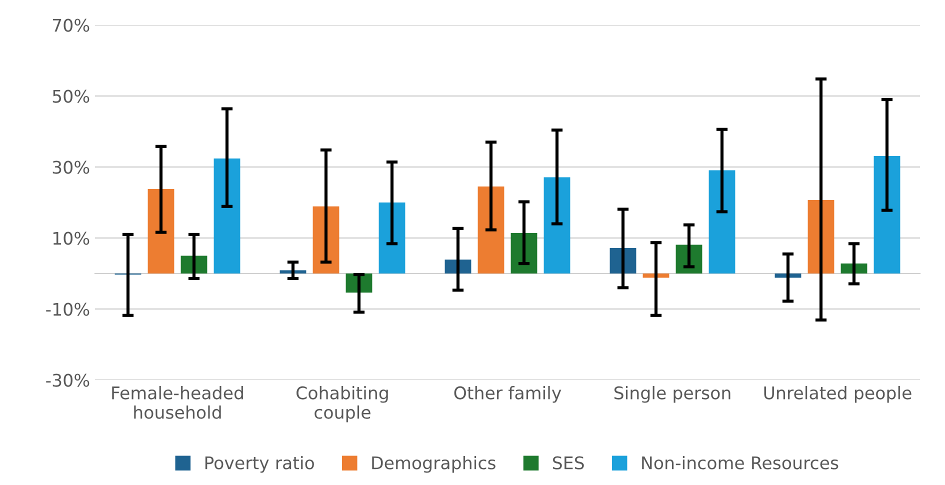  I want to click on y-tick-label: 30%, so click(71, 167).